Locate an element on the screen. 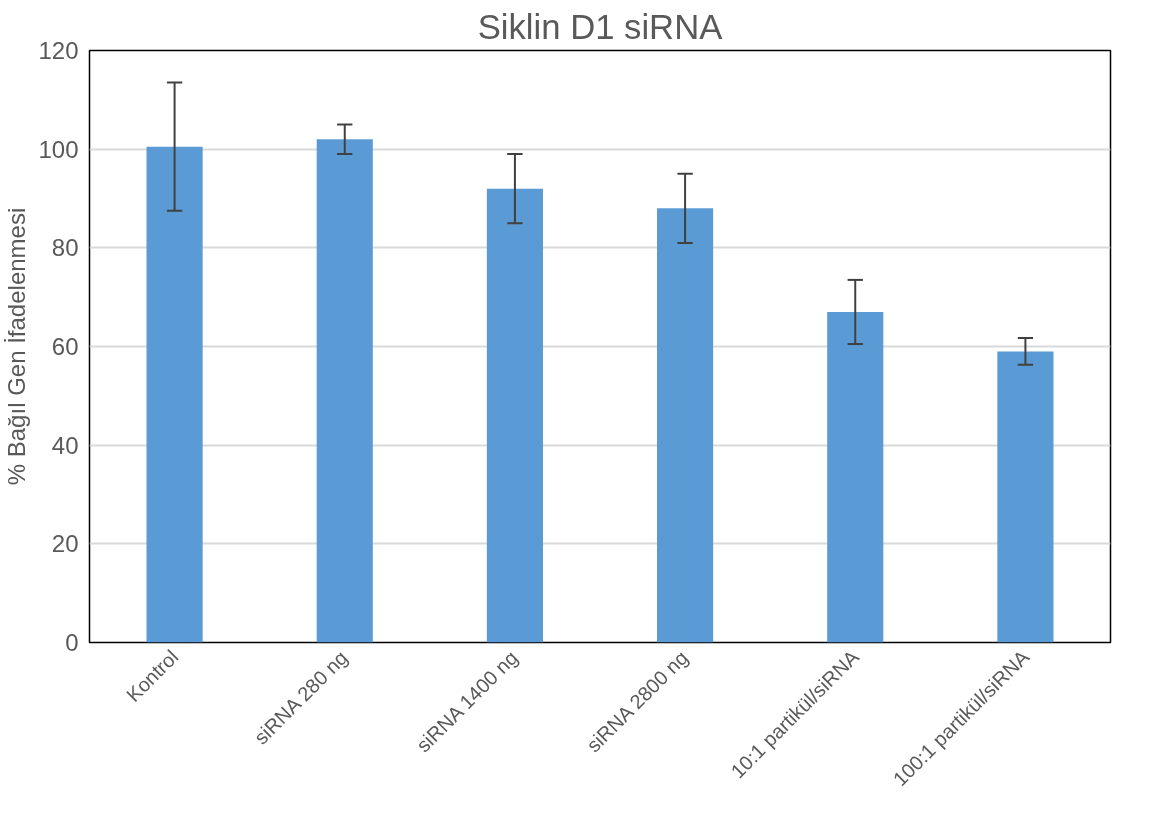  y-tick-label: 100 is located at coordinates (58, 149).